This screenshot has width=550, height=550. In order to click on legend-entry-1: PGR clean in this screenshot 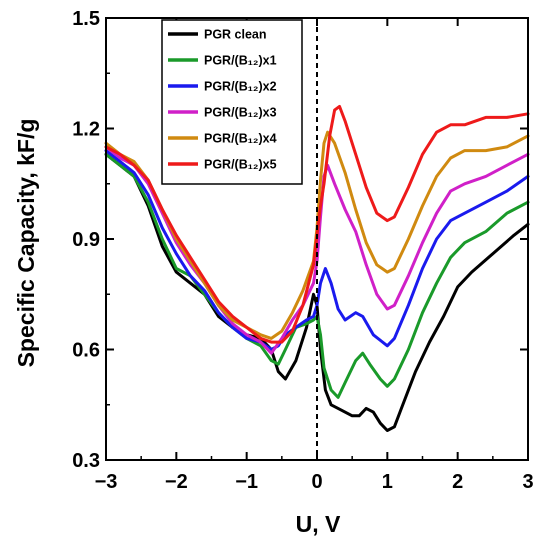, I will do `click(235, 35)`.